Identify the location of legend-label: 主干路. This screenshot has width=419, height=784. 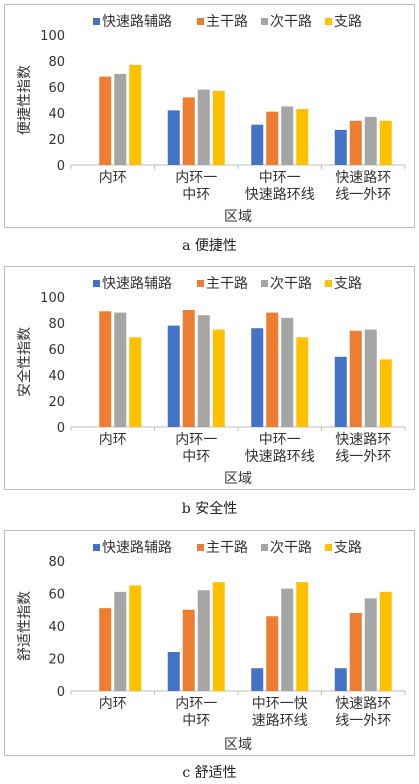
(227, 548).